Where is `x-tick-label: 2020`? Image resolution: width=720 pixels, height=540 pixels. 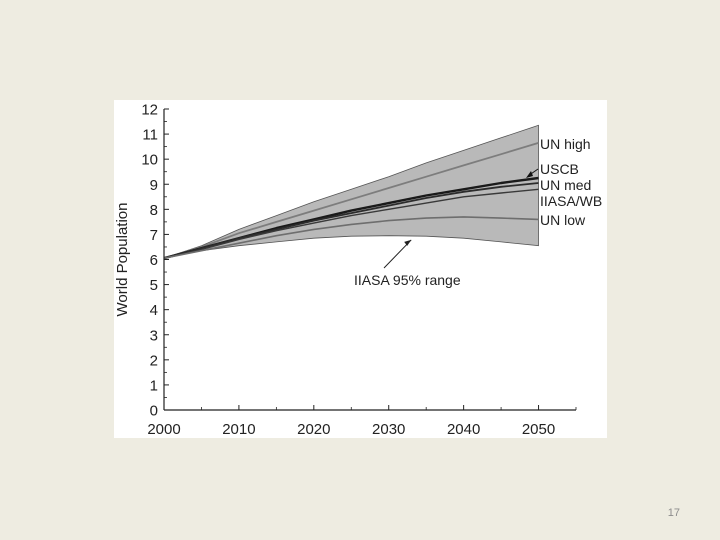
x-tick-label: 2020 is located at coordinates (313, 429).